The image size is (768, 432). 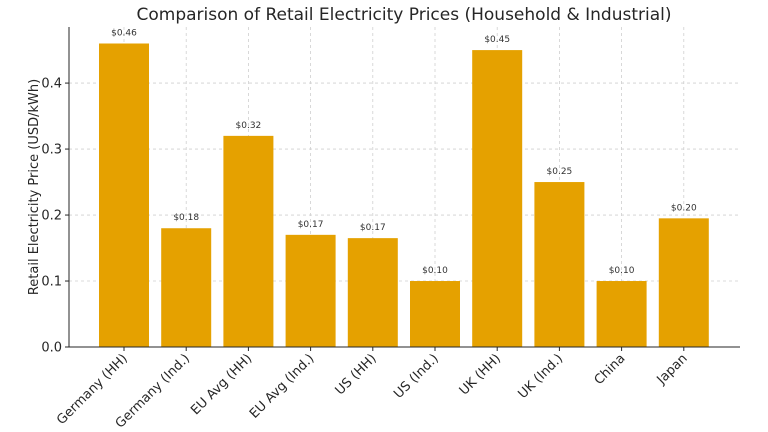 What do you see at coordinates (186, 218) in the screenshot?
I see `data-label: $0.18` at bounding box center [186, 218].